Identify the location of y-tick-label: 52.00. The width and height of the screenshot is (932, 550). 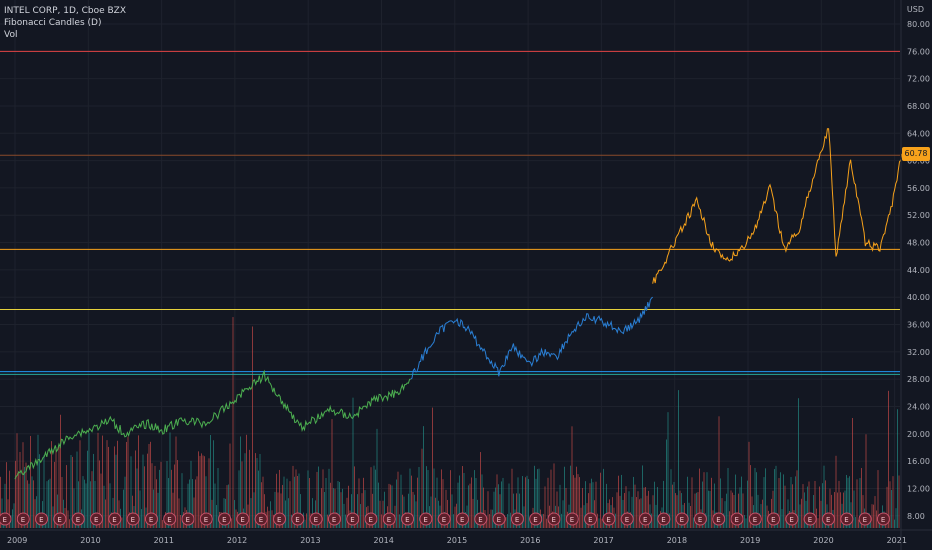
(918, 215).